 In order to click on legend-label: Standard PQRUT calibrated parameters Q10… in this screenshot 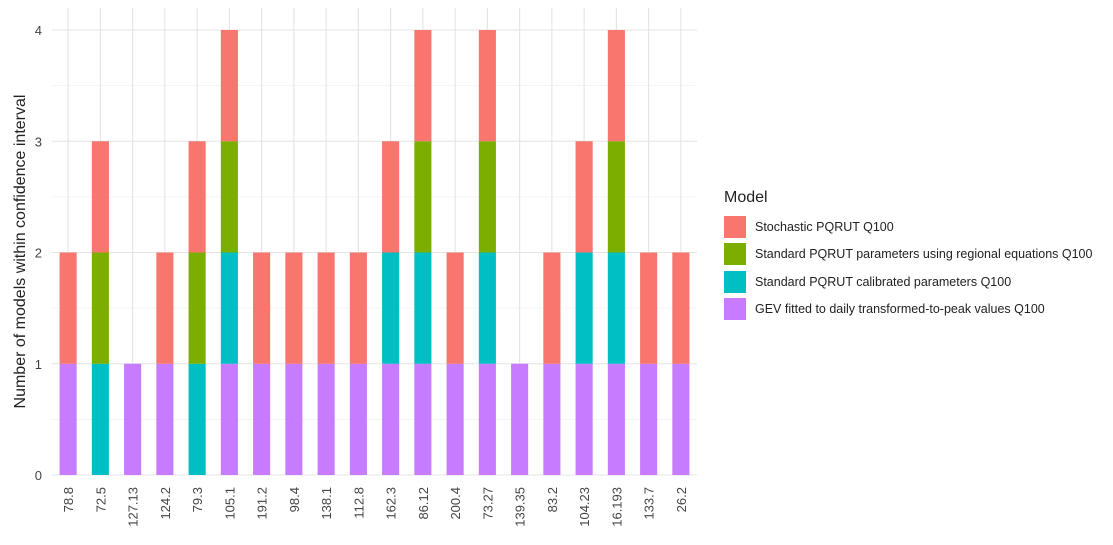, I will do `click(883, 281)`.